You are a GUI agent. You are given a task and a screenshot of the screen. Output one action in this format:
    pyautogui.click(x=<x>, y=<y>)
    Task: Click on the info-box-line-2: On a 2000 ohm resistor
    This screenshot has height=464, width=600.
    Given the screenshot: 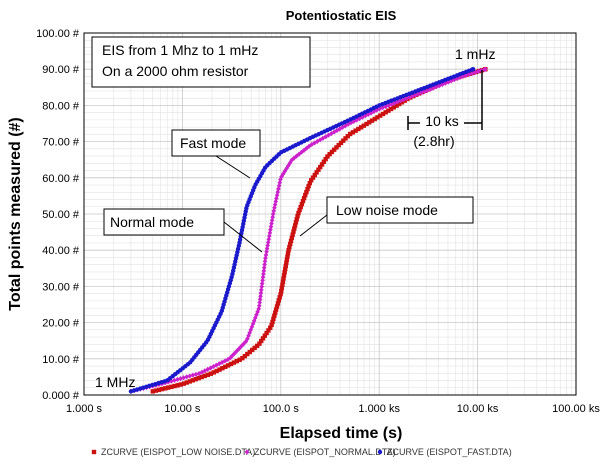 What is the action you would take?
    pyautogui.click(x=175, y=71)
    